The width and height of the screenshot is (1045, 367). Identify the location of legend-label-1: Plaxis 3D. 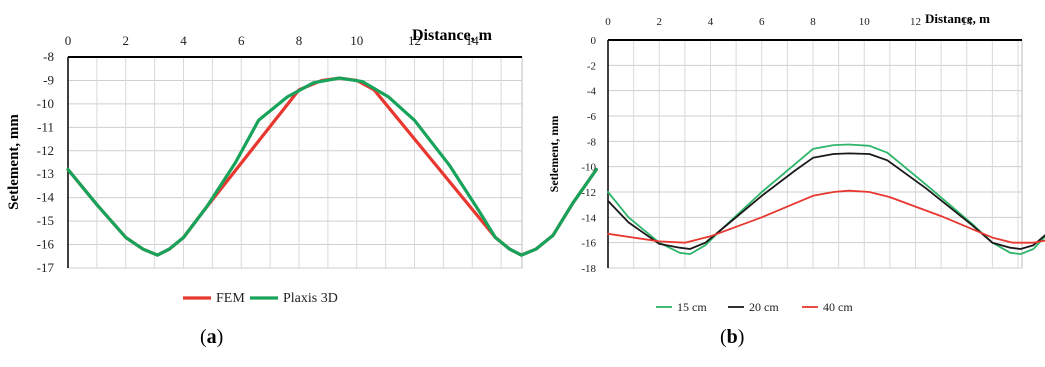
(310, 298).